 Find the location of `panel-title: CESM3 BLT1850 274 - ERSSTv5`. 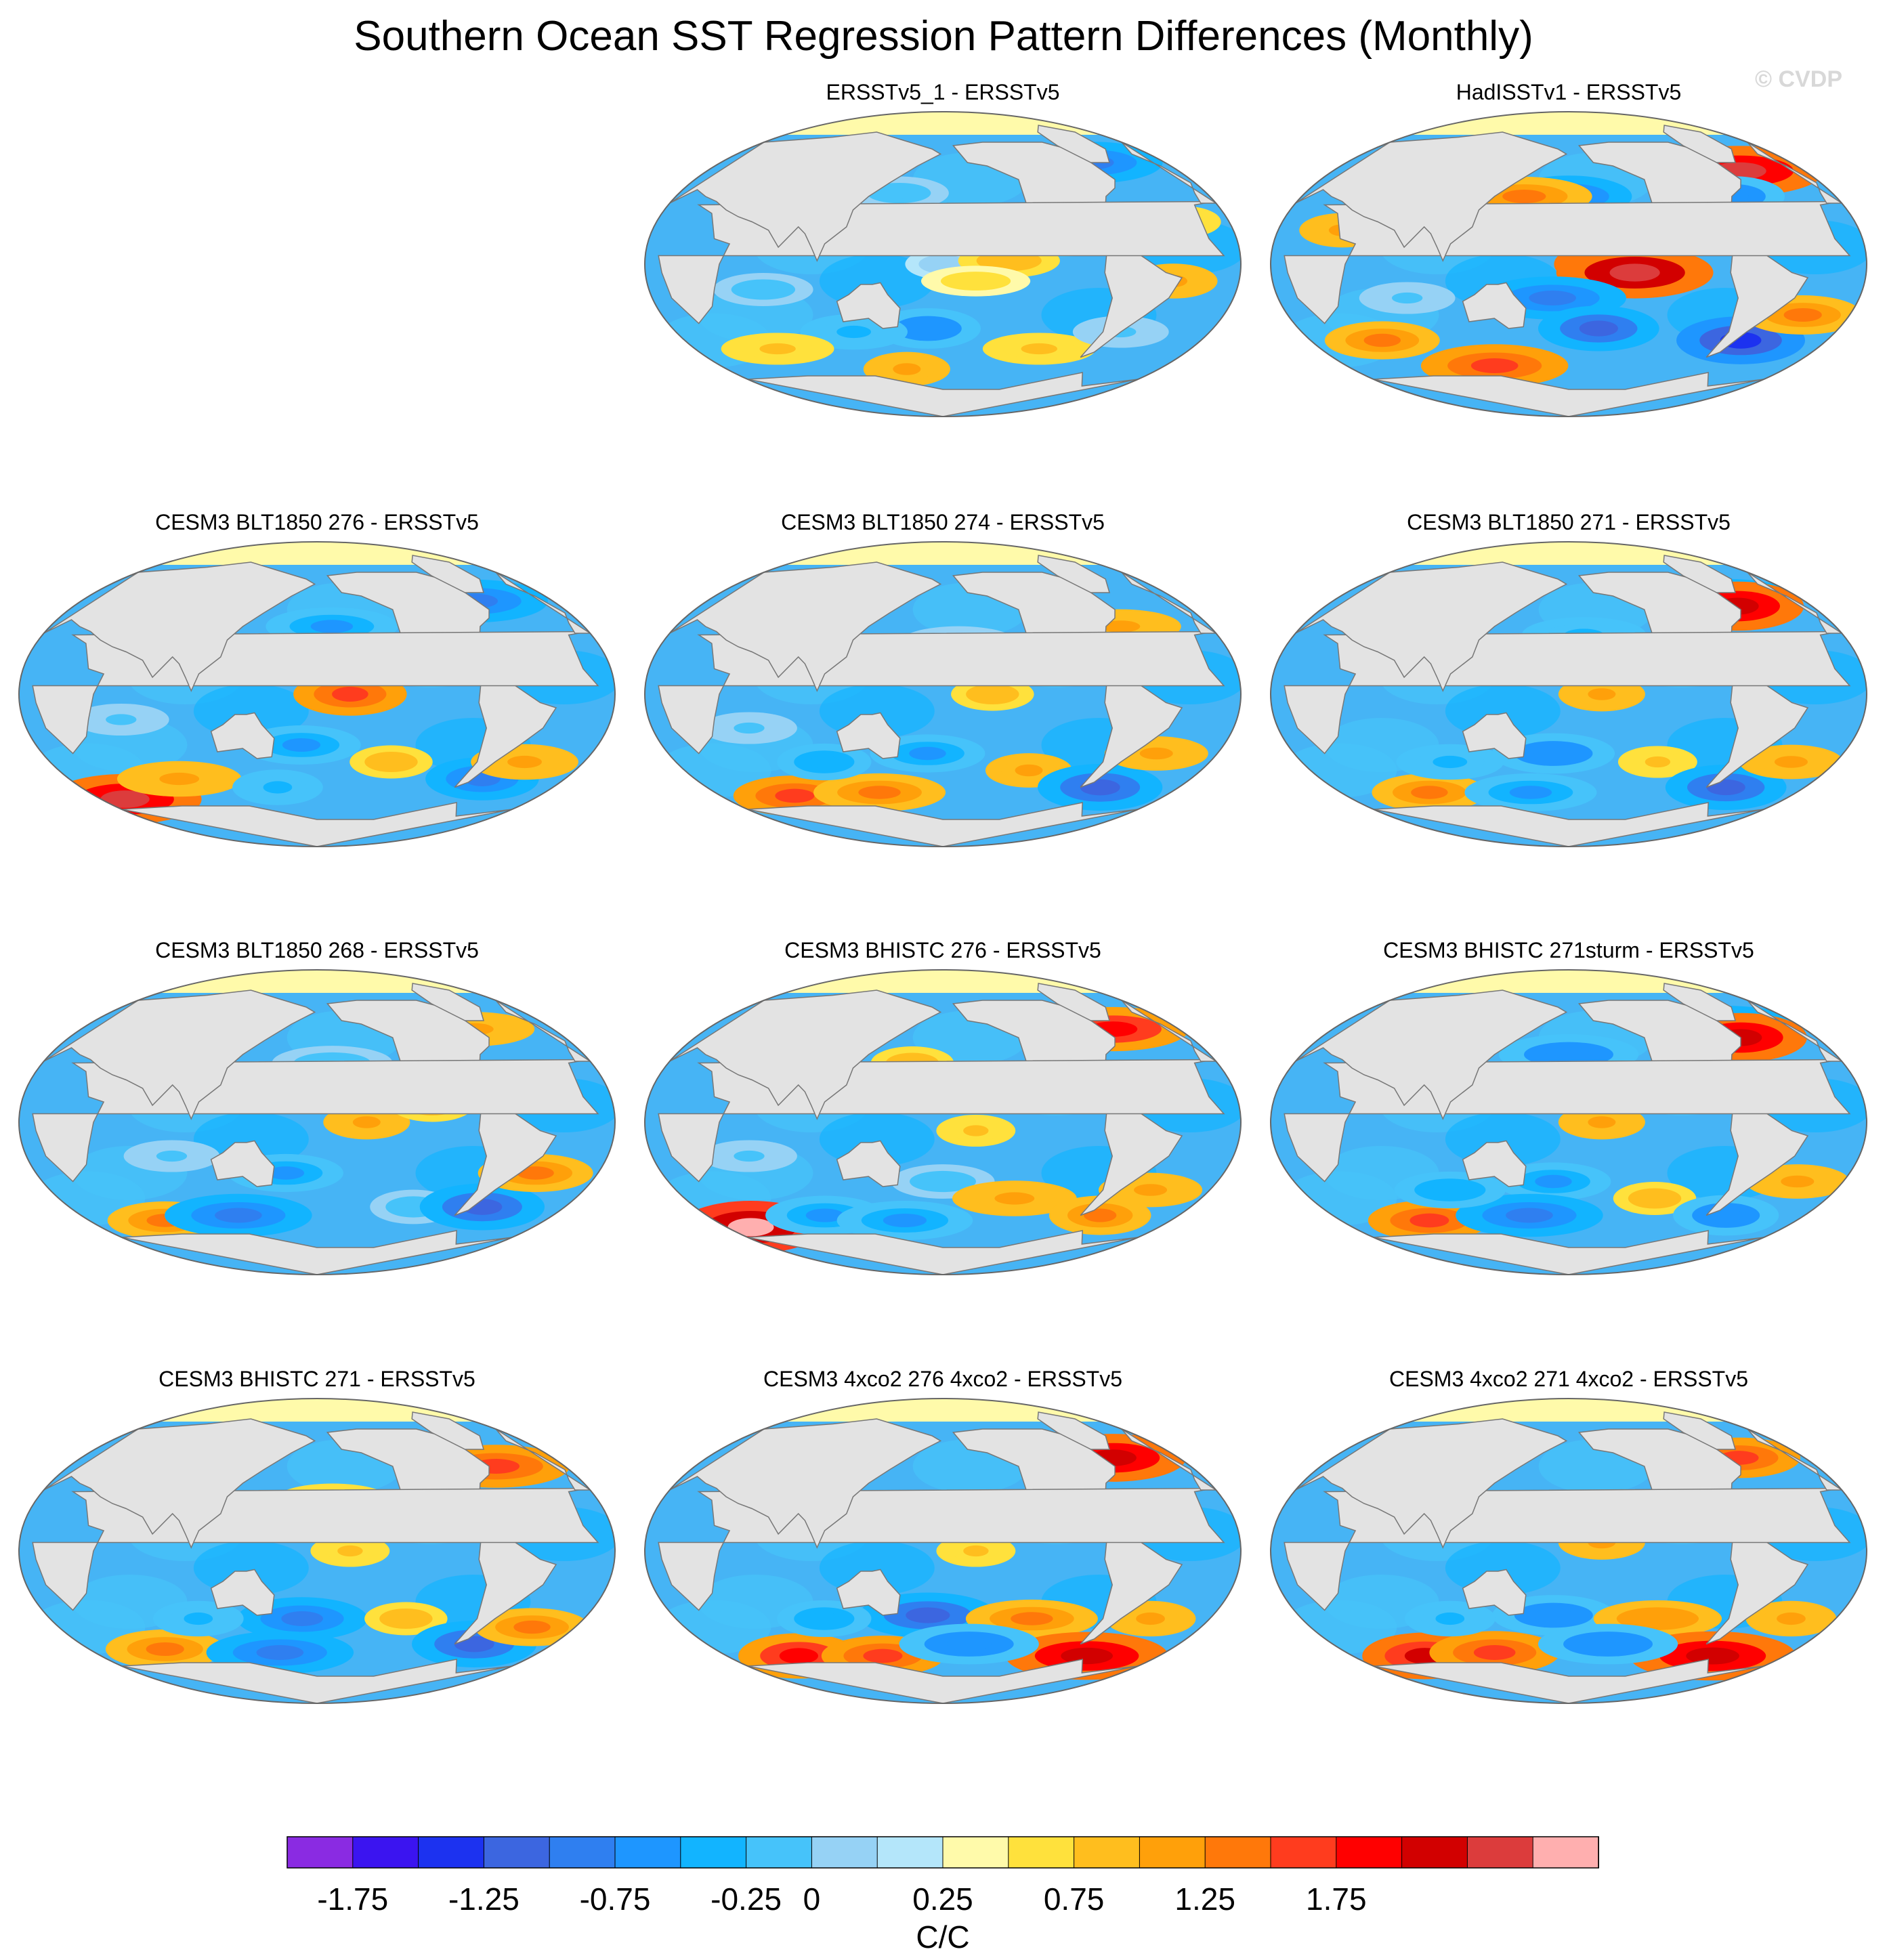

panel-title: CESM3 BLT1850 274 - ERSSTv5 is located at coordinates (943, 522).